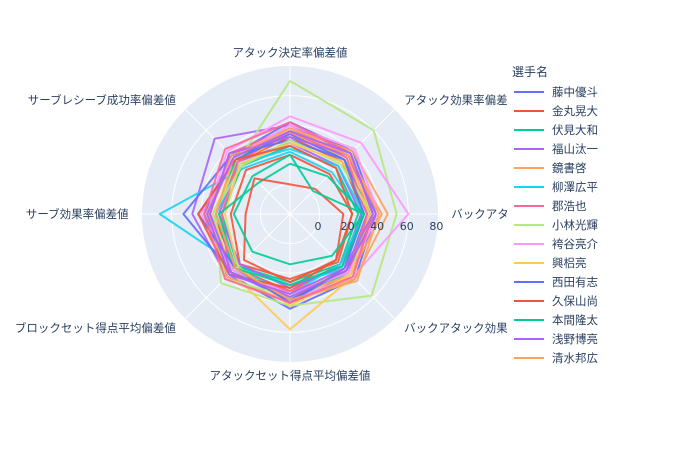  I want to click on legend-item: 鏡書啓, so click(604, 168).